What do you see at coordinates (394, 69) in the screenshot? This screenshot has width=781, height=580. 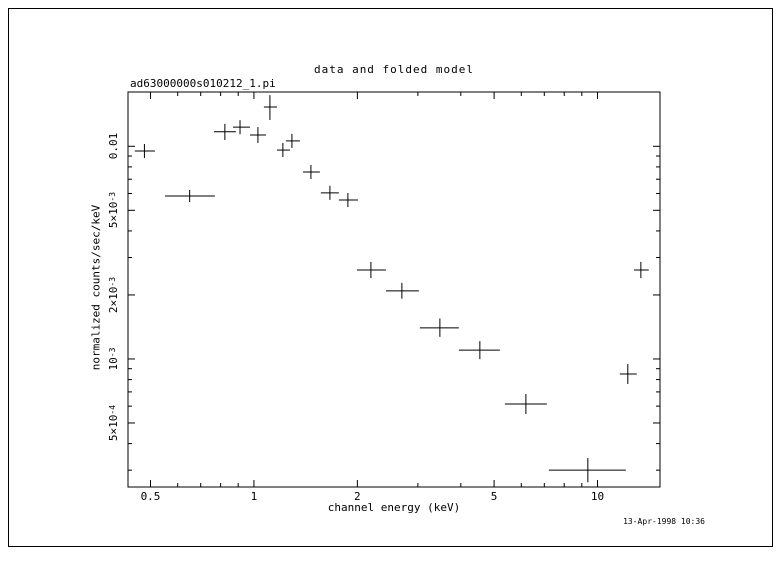 I see `chart-title: data and folded model` at bounding box center [394, 69].